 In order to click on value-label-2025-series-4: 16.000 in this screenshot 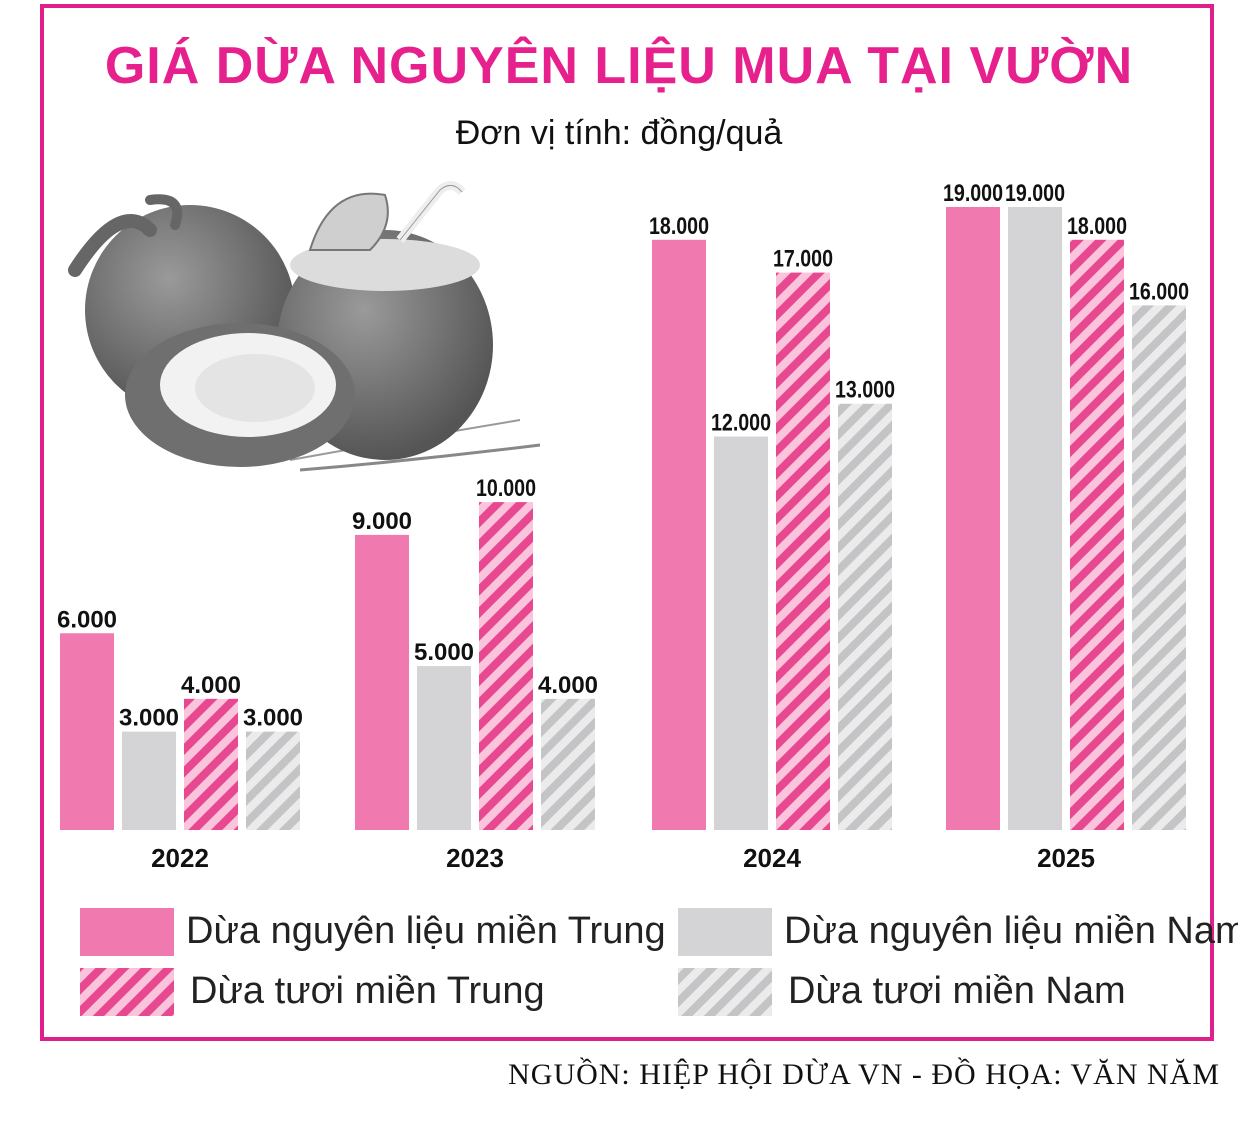, I will do `click(1159, 291)`.